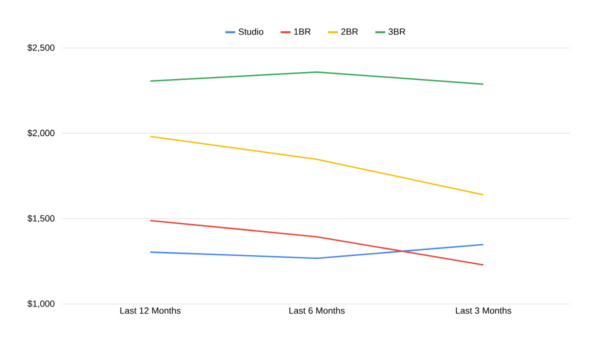 The width and height of the screenshot is (589, 342). I want to click on x-tick-label: Last 3 Months, so click(484, 310).